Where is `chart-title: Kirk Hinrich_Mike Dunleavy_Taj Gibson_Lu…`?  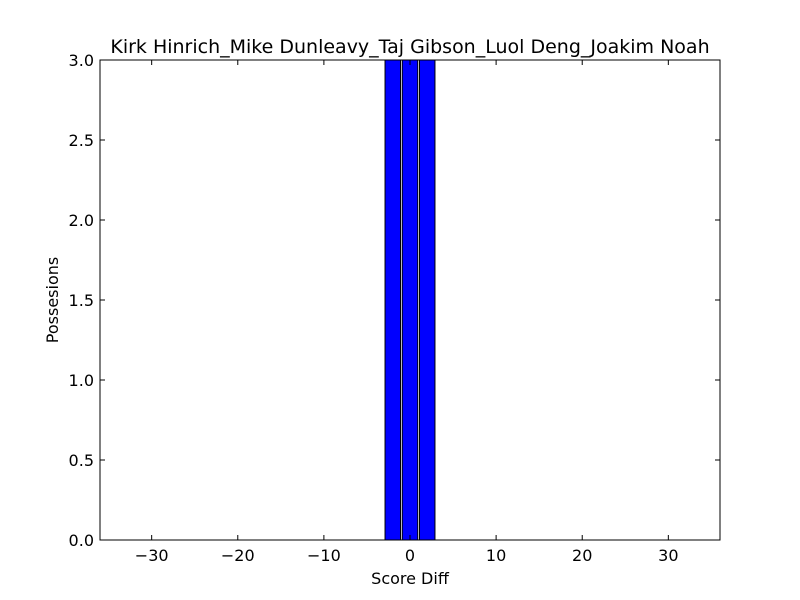 chart-title: Kirk Hinrich_Mike Dunleavy_Taj Gibson_Lu… is located at coordinates (409, 47).